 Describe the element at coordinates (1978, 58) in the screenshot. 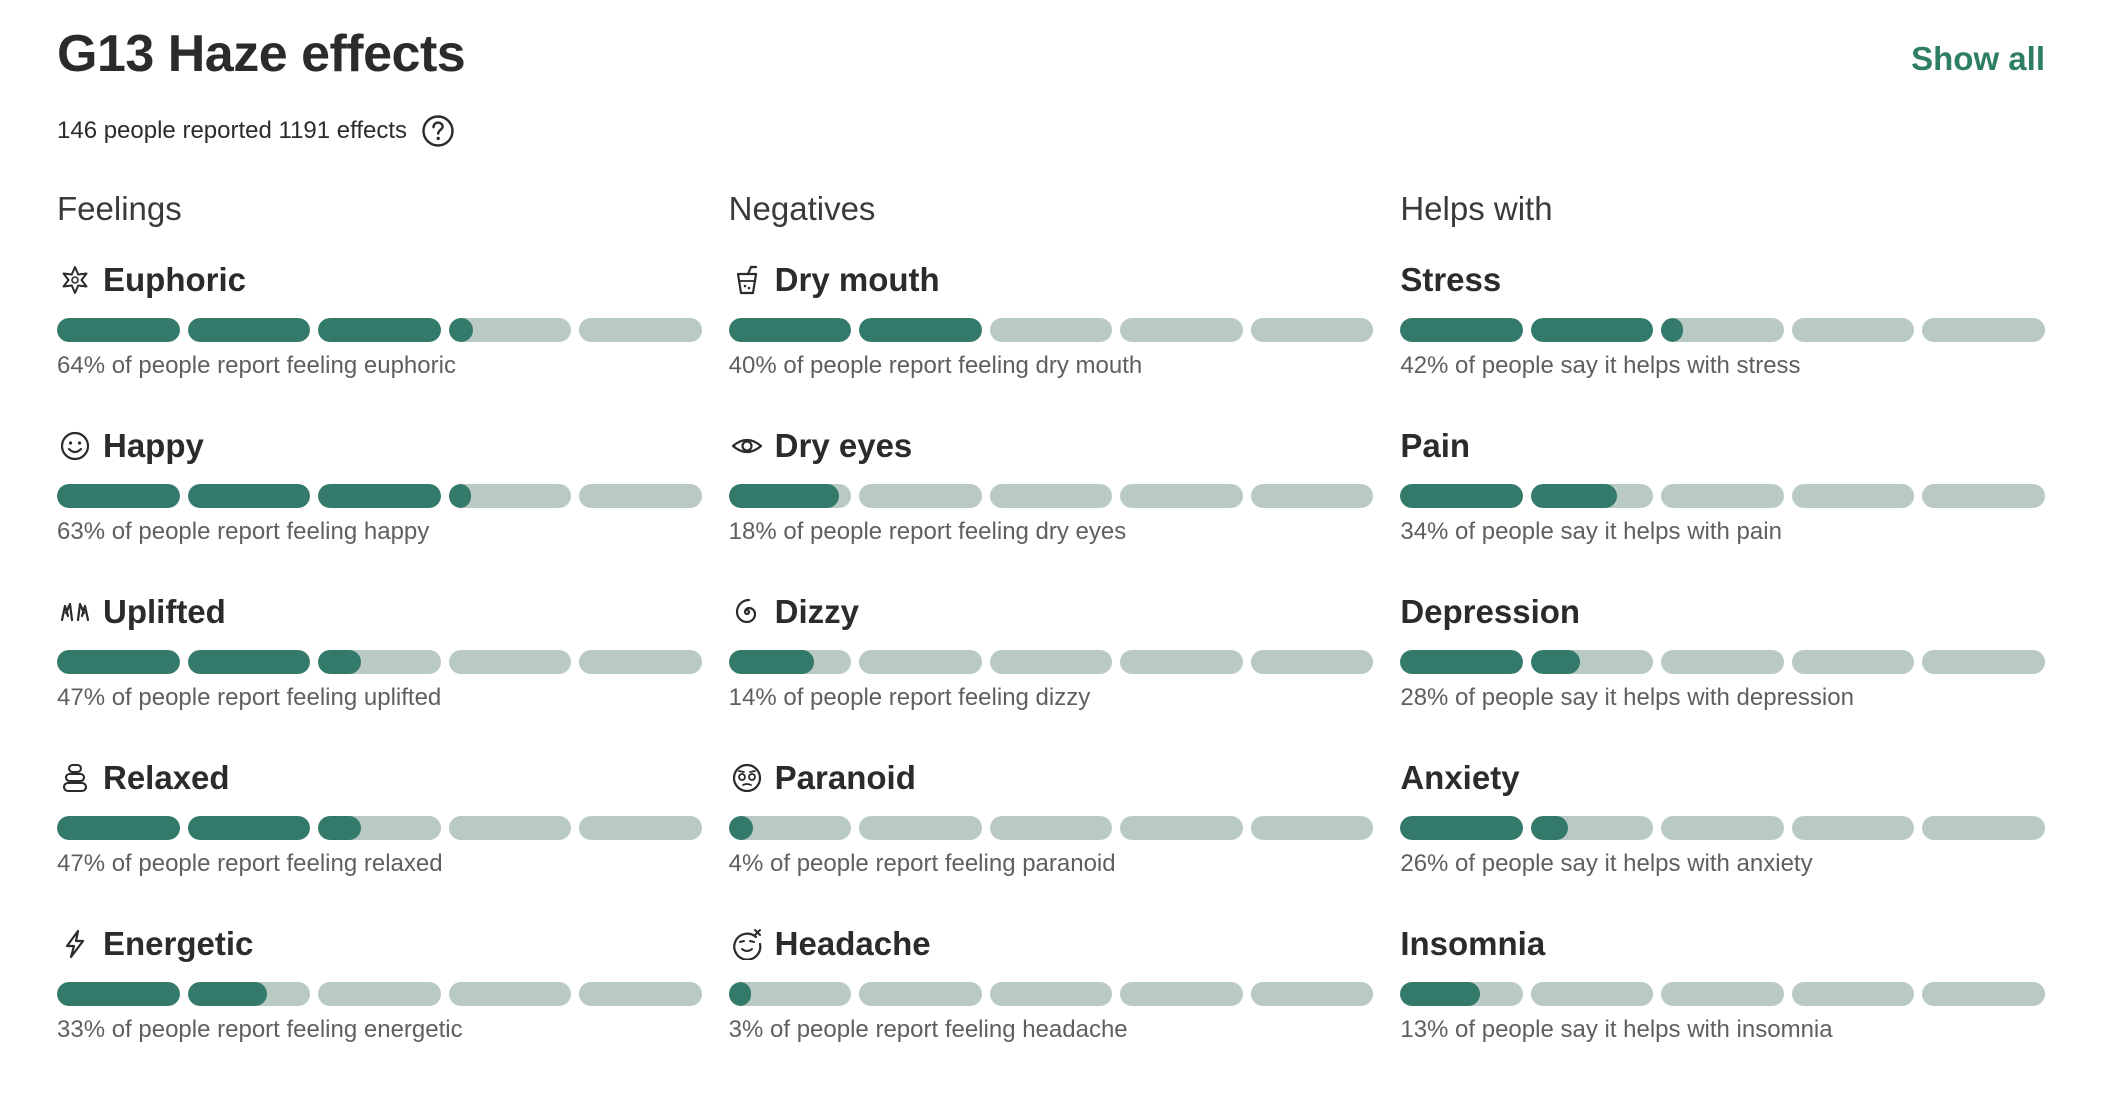

I see `show-all-link: Show all` at that location.